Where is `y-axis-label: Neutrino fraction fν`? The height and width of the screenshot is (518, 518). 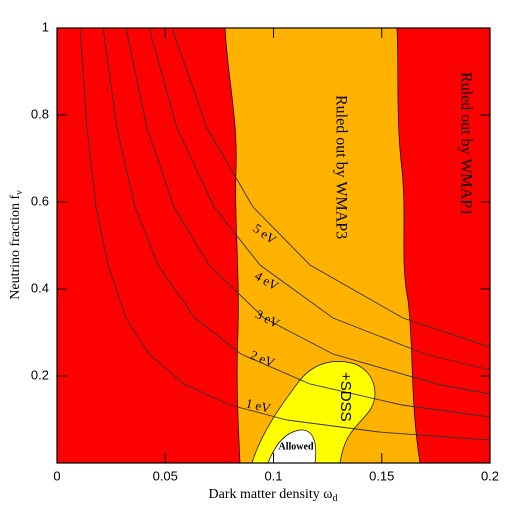
y-axis-label: Neutrino fraction fν is located at coordinates (16, 245).